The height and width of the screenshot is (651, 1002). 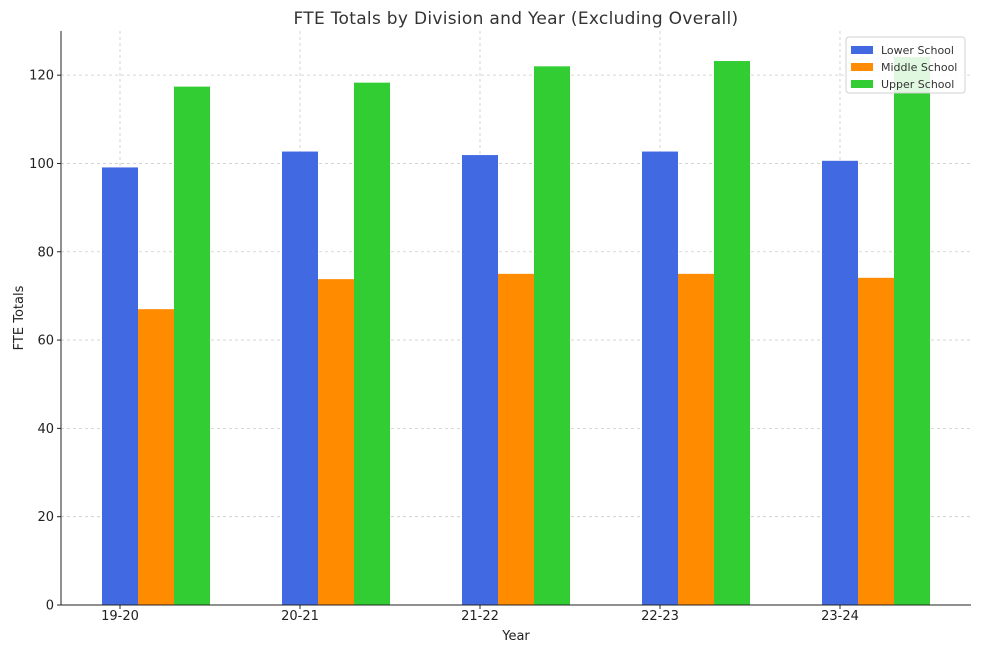 I want to click on y-tick-label: 100, so click(x=41, y=164).